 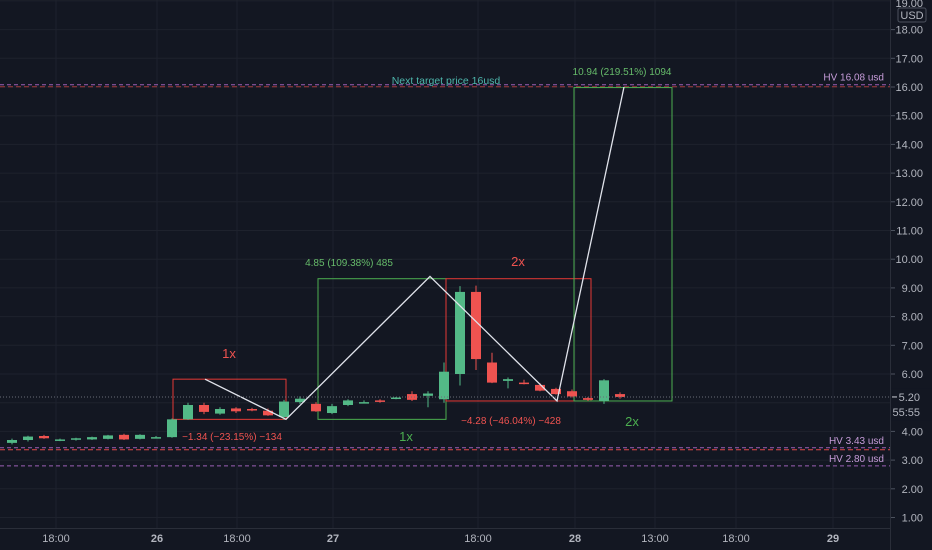 I want to click on time-tick-label: 26, so click(x=157, y=539).